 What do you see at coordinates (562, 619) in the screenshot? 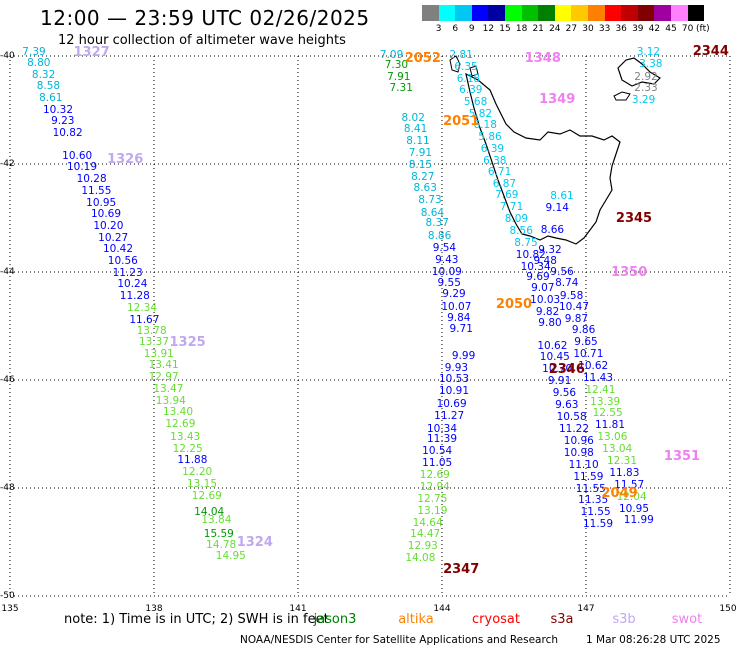
I see `mission-name: s3a` at bounding box center [562, 619].